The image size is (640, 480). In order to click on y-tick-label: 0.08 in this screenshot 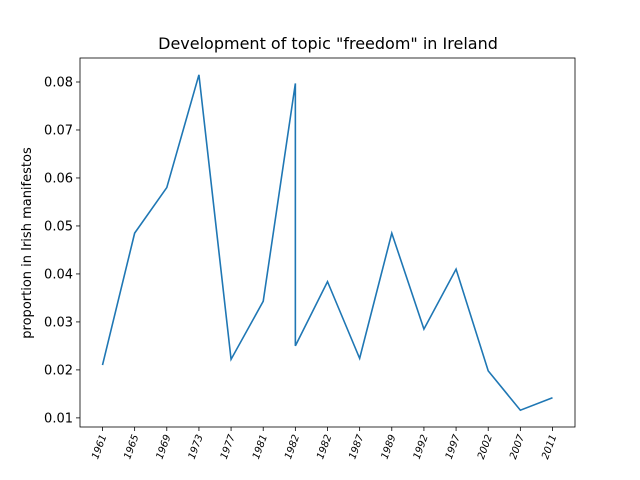, I will do `click(58, 82)`.